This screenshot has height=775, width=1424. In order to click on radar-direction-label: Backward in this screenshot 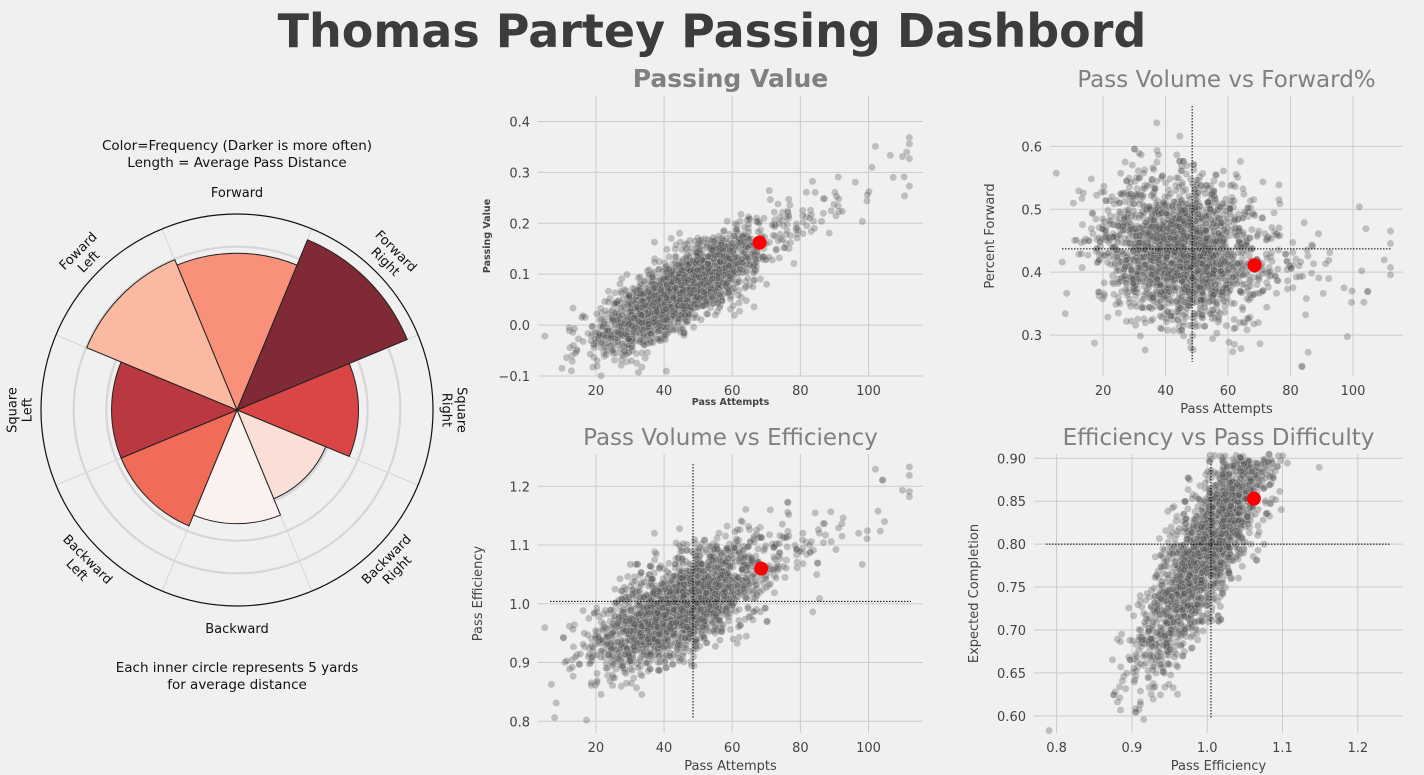, I will do `click(237, 629)`.